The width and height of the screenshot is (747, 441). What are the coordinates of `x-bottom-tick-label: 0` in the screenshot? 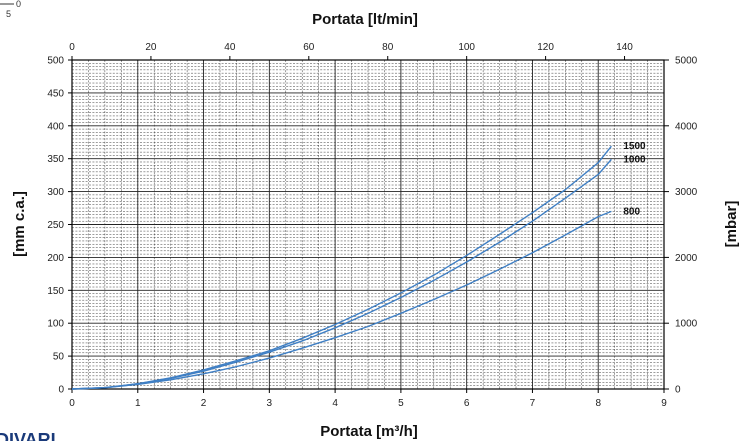 It's located at (72, 403).